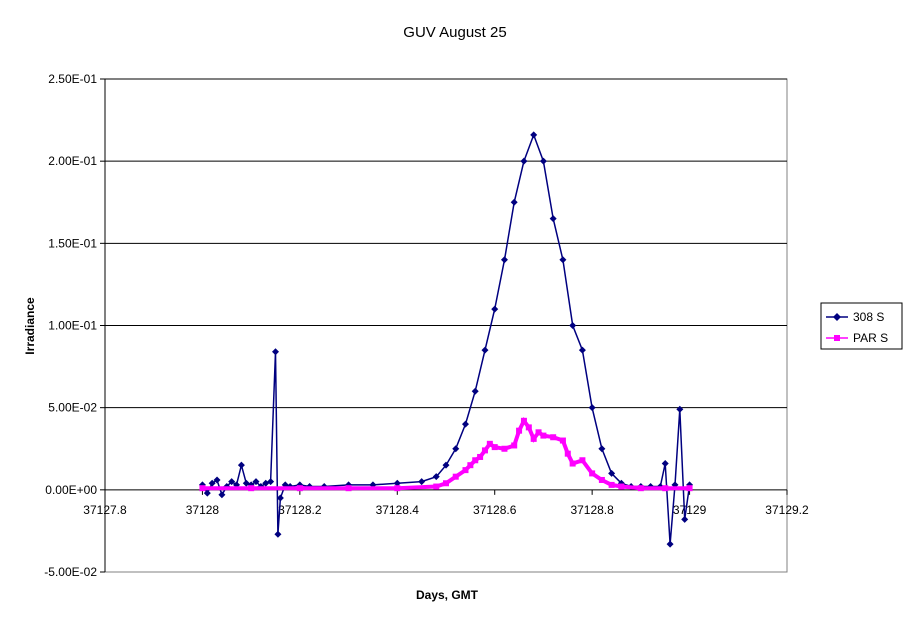  I want to click on legend-box, so click(861, 326).